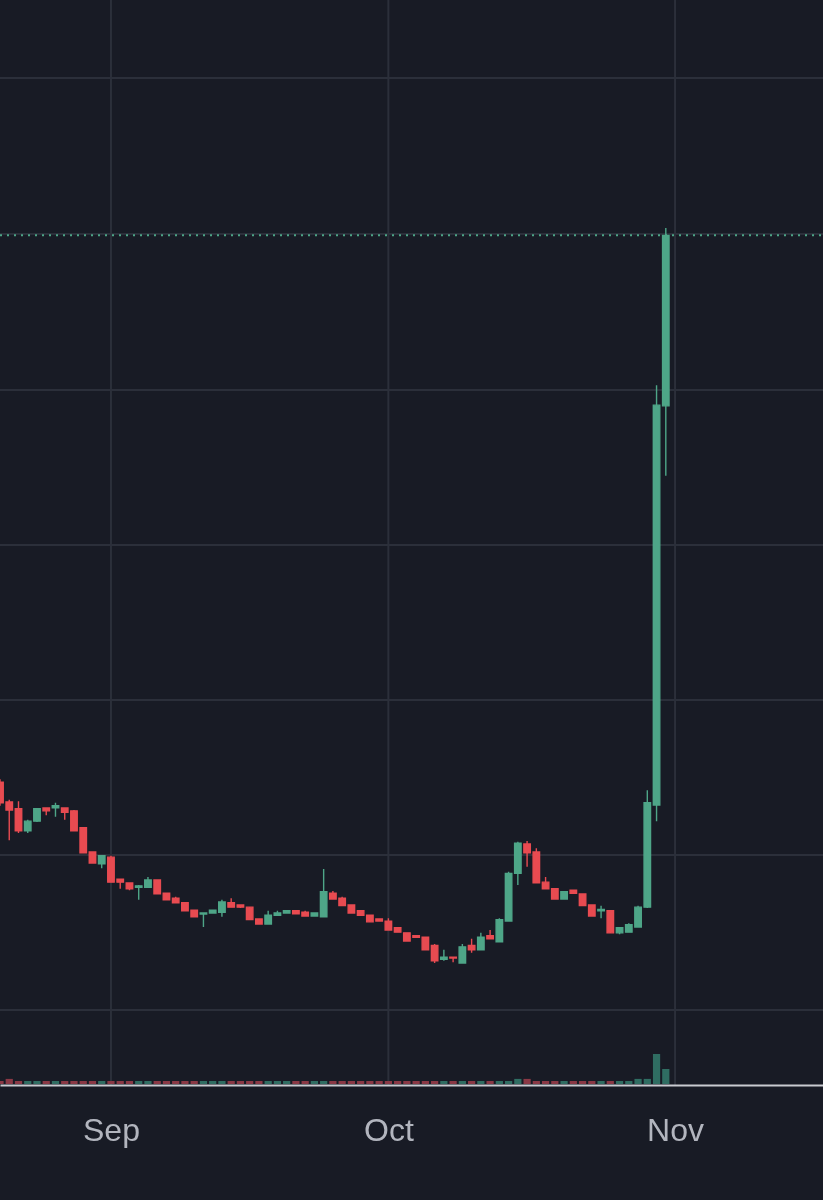  I want to click on x-tick-label: Oct, so click(388, 1129).